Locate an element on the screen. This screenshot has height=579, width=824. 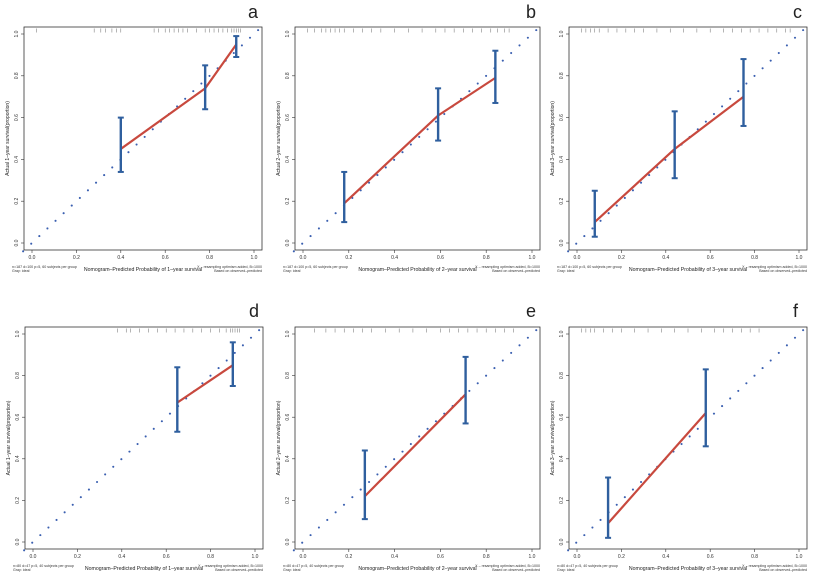
plot-frame is located at coordinates (688, 138).